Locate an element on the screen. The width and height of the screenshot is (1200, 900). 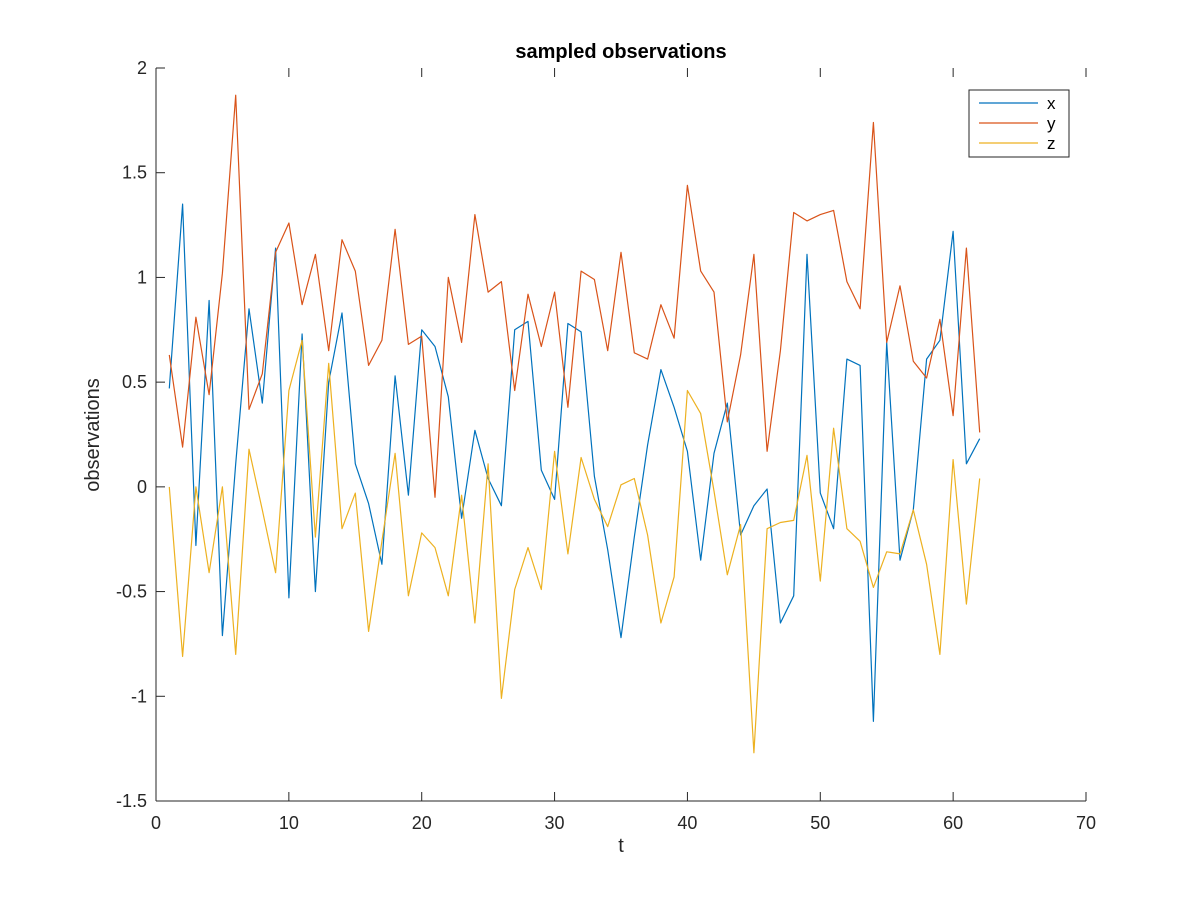
y-tick-label: 2 is located at coordinates (142, 68).